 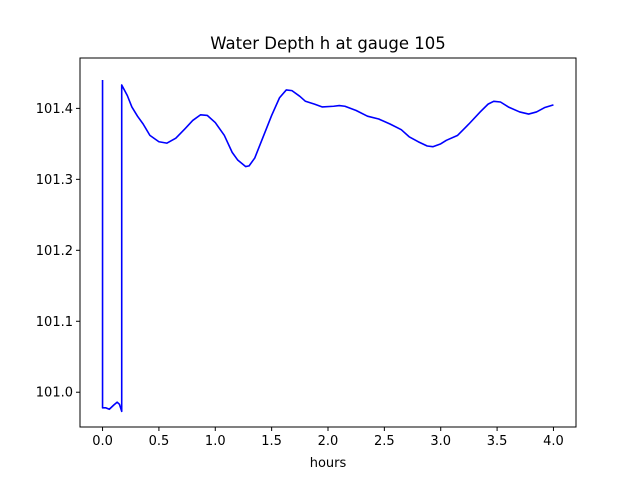 What do you see at coordinates (327, 43) in the screenshot?
I see `chart-title: Water Depth h at gauge 105` at bounding box center [327, 43].